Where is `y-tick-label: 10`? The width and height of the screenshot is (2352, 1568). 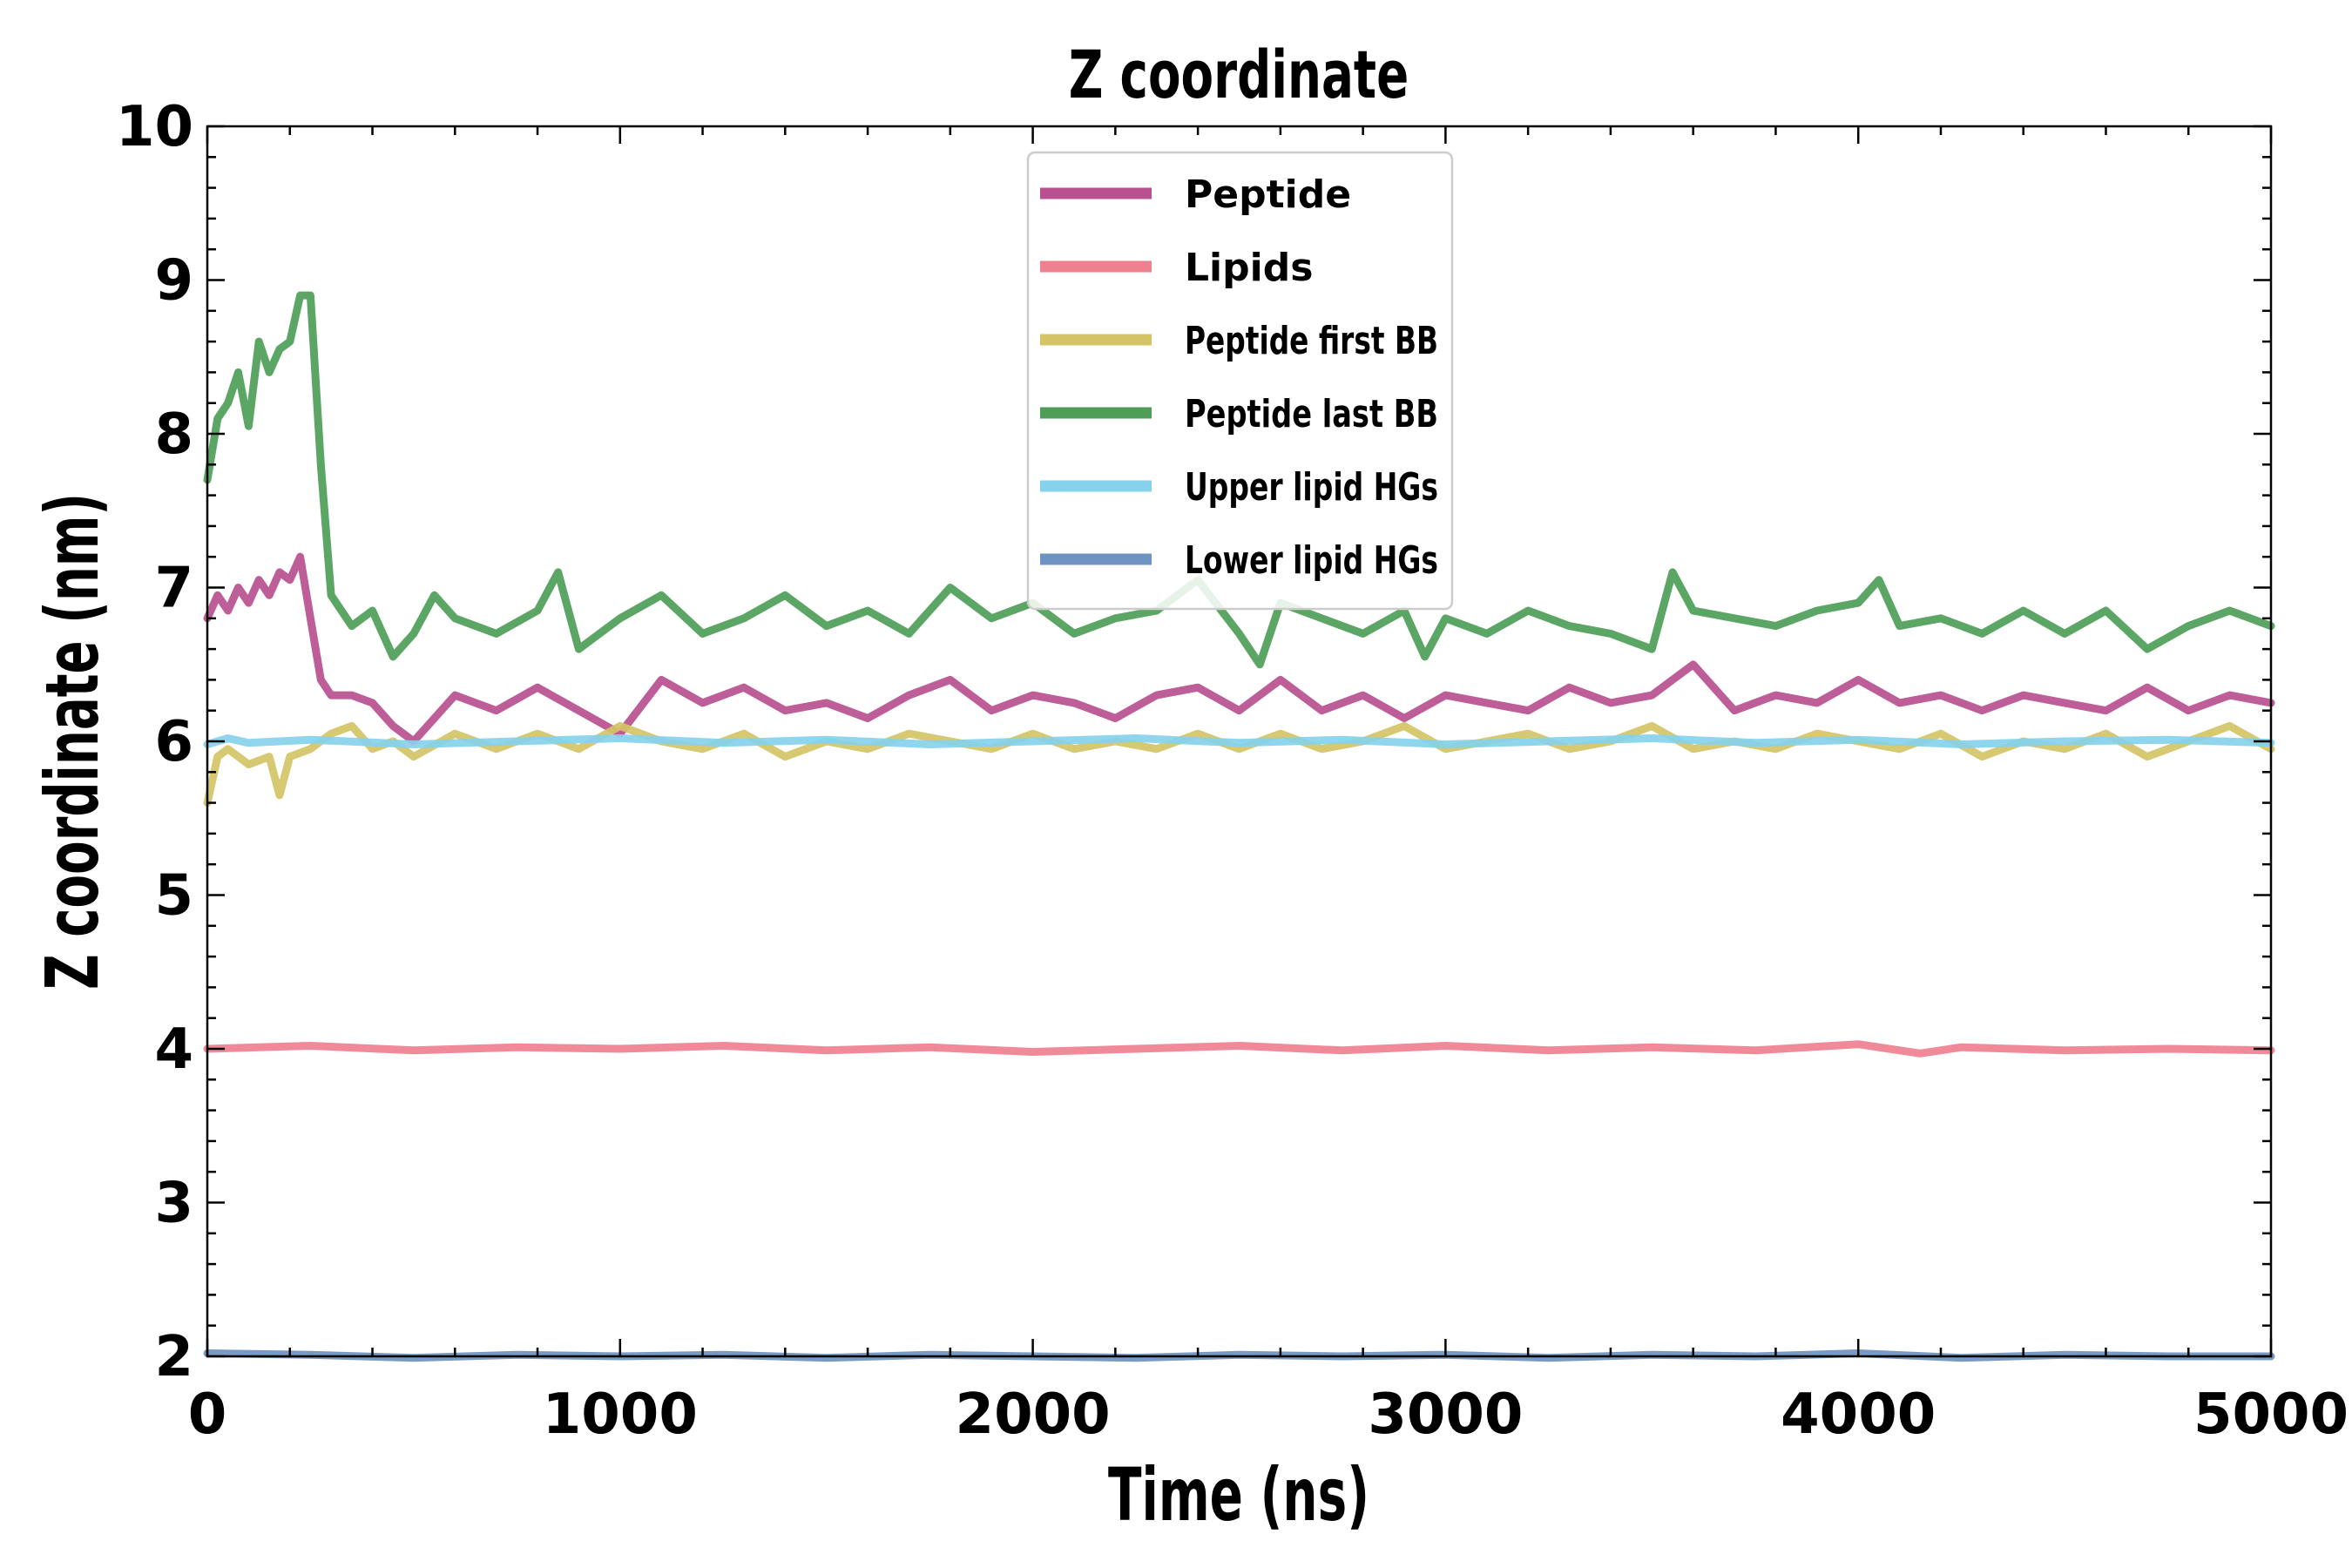
y-tick-label: 10 is located at coordinates (154, 127).